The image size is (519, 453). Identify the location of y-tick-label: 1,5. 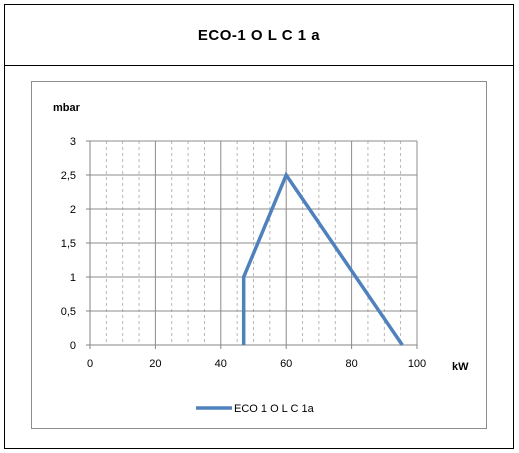
(68, 244).